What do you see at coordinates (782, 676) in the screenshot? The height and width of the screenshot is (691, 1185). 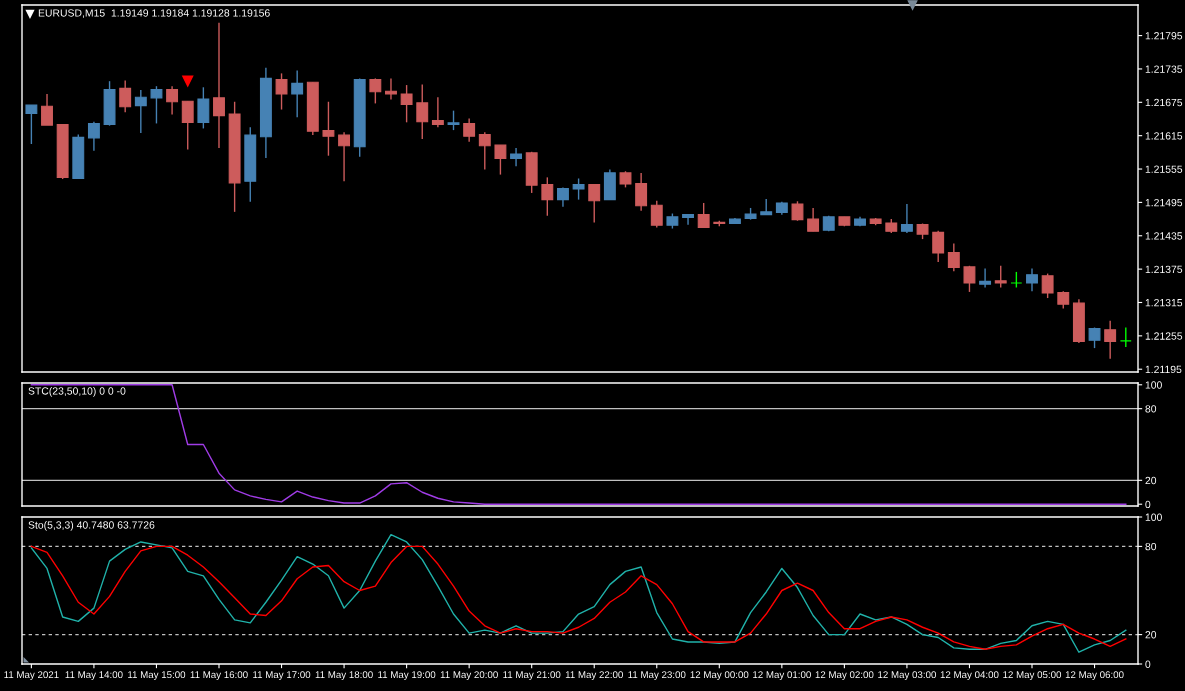 I see `x-tick-label: 12 May 01:00` at bounding box center [782, 676].